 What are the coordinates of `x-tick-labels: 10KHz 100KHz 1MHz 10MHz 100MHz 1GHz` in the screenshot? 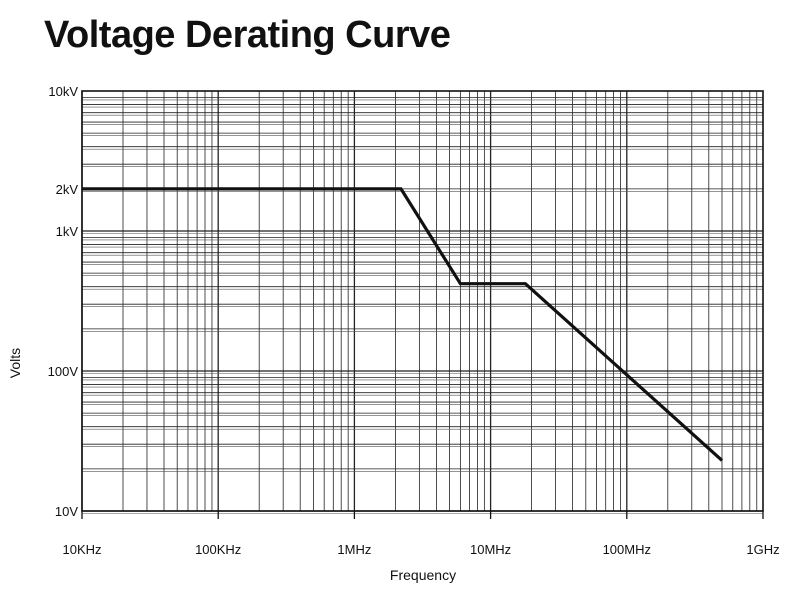 It's located at (421, 534).